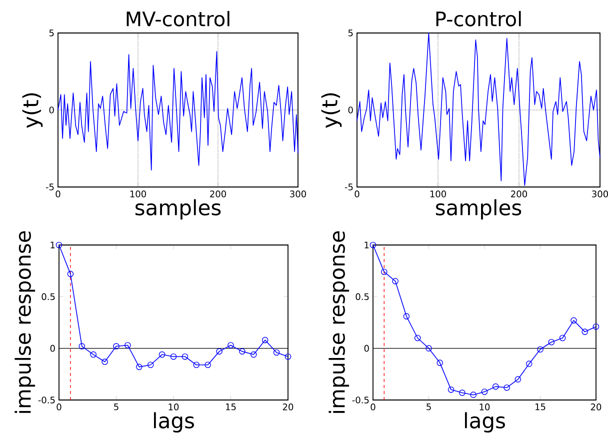 The image size is (608, 442). I want to click on chart-title: MV-control, so click(178, 18).